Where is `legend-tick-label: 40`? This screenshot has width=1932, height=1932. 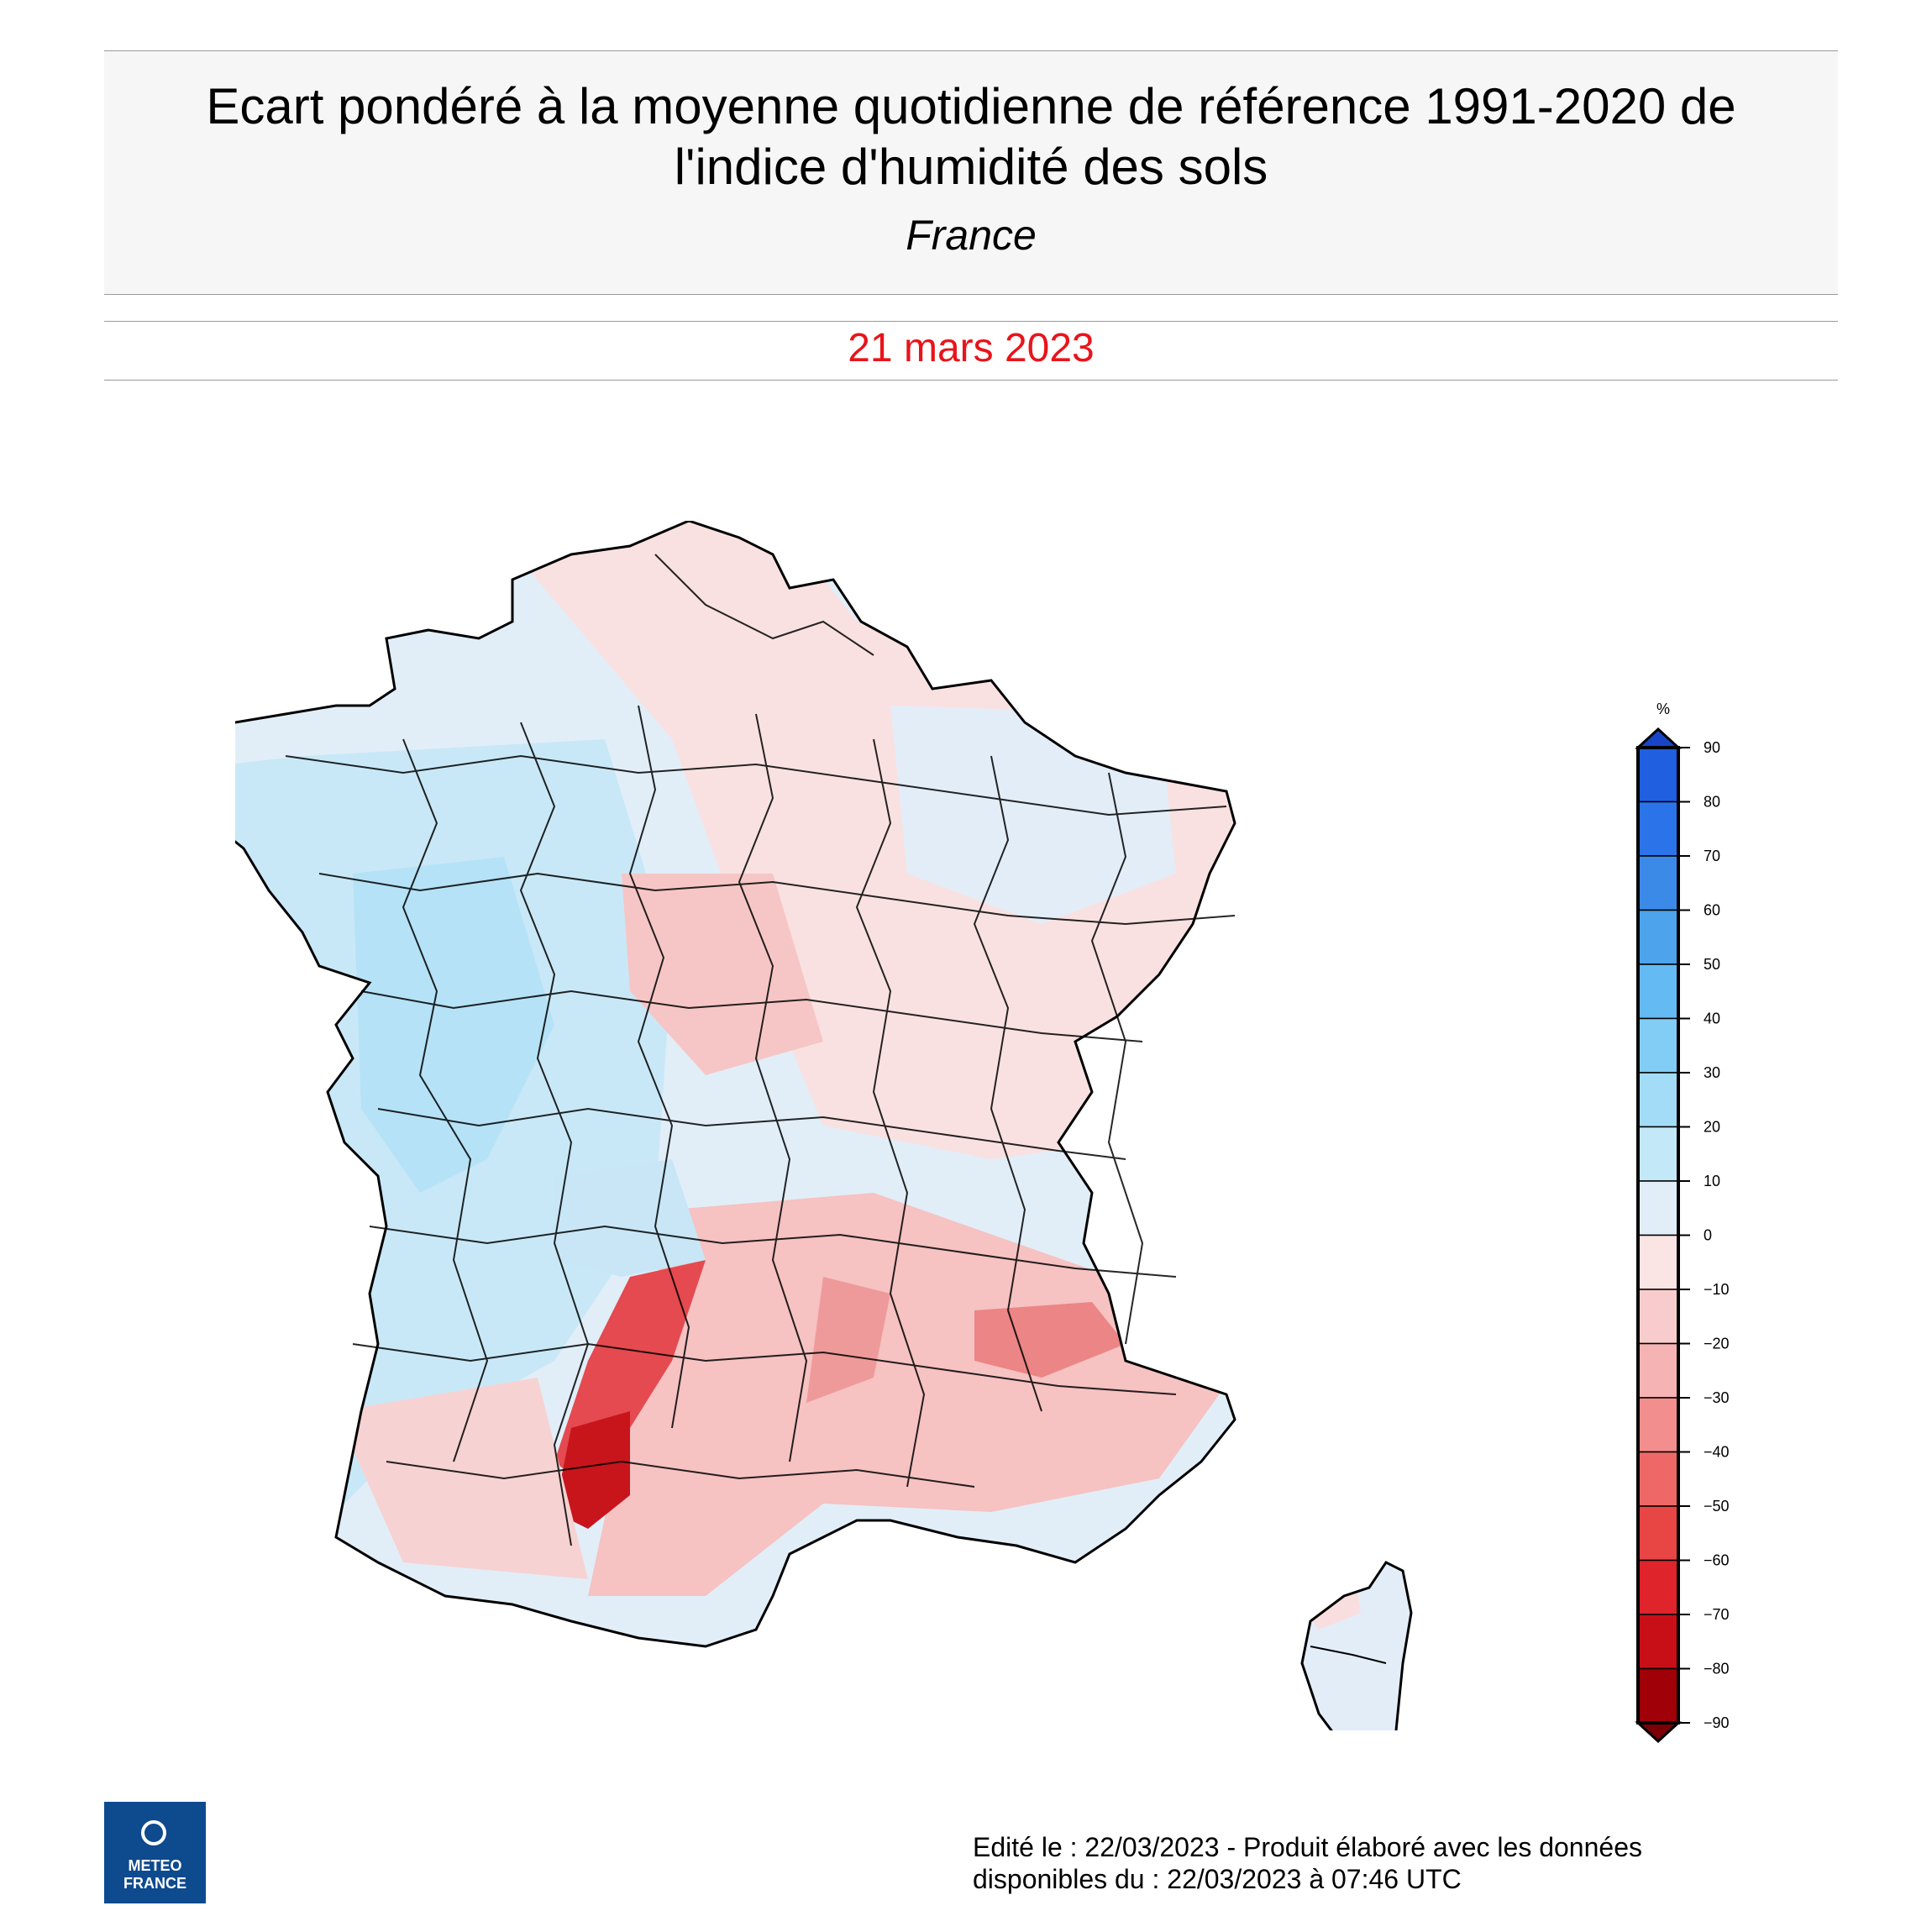
legend-tick-label: 40 is located at coordinates (1712, 1019).